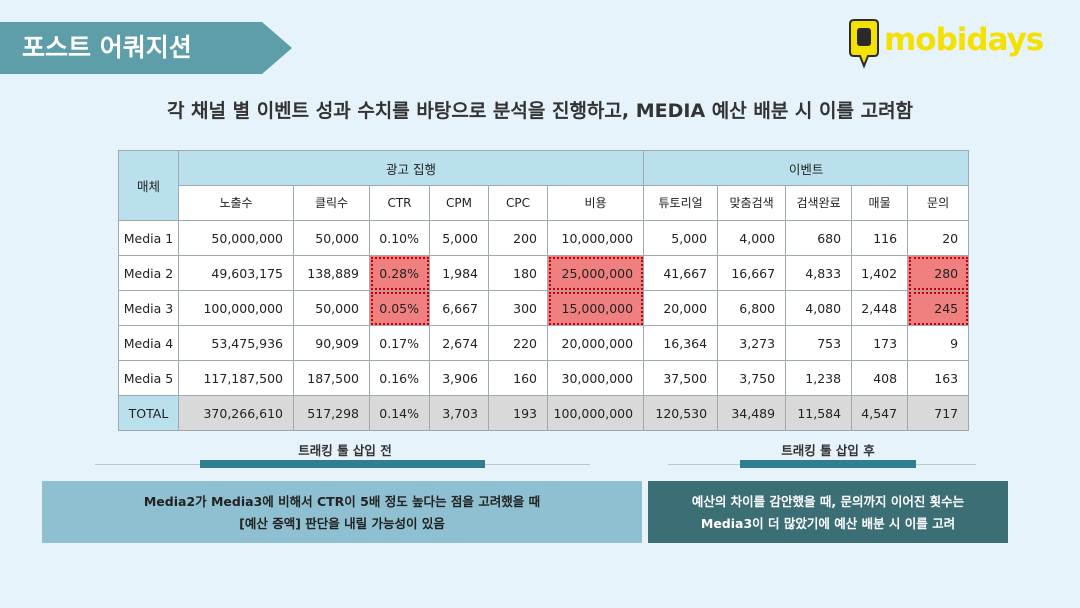 This screenshot has width=1080, height=608. I want to click on value-cell: 0.17%, so click(399, 343).